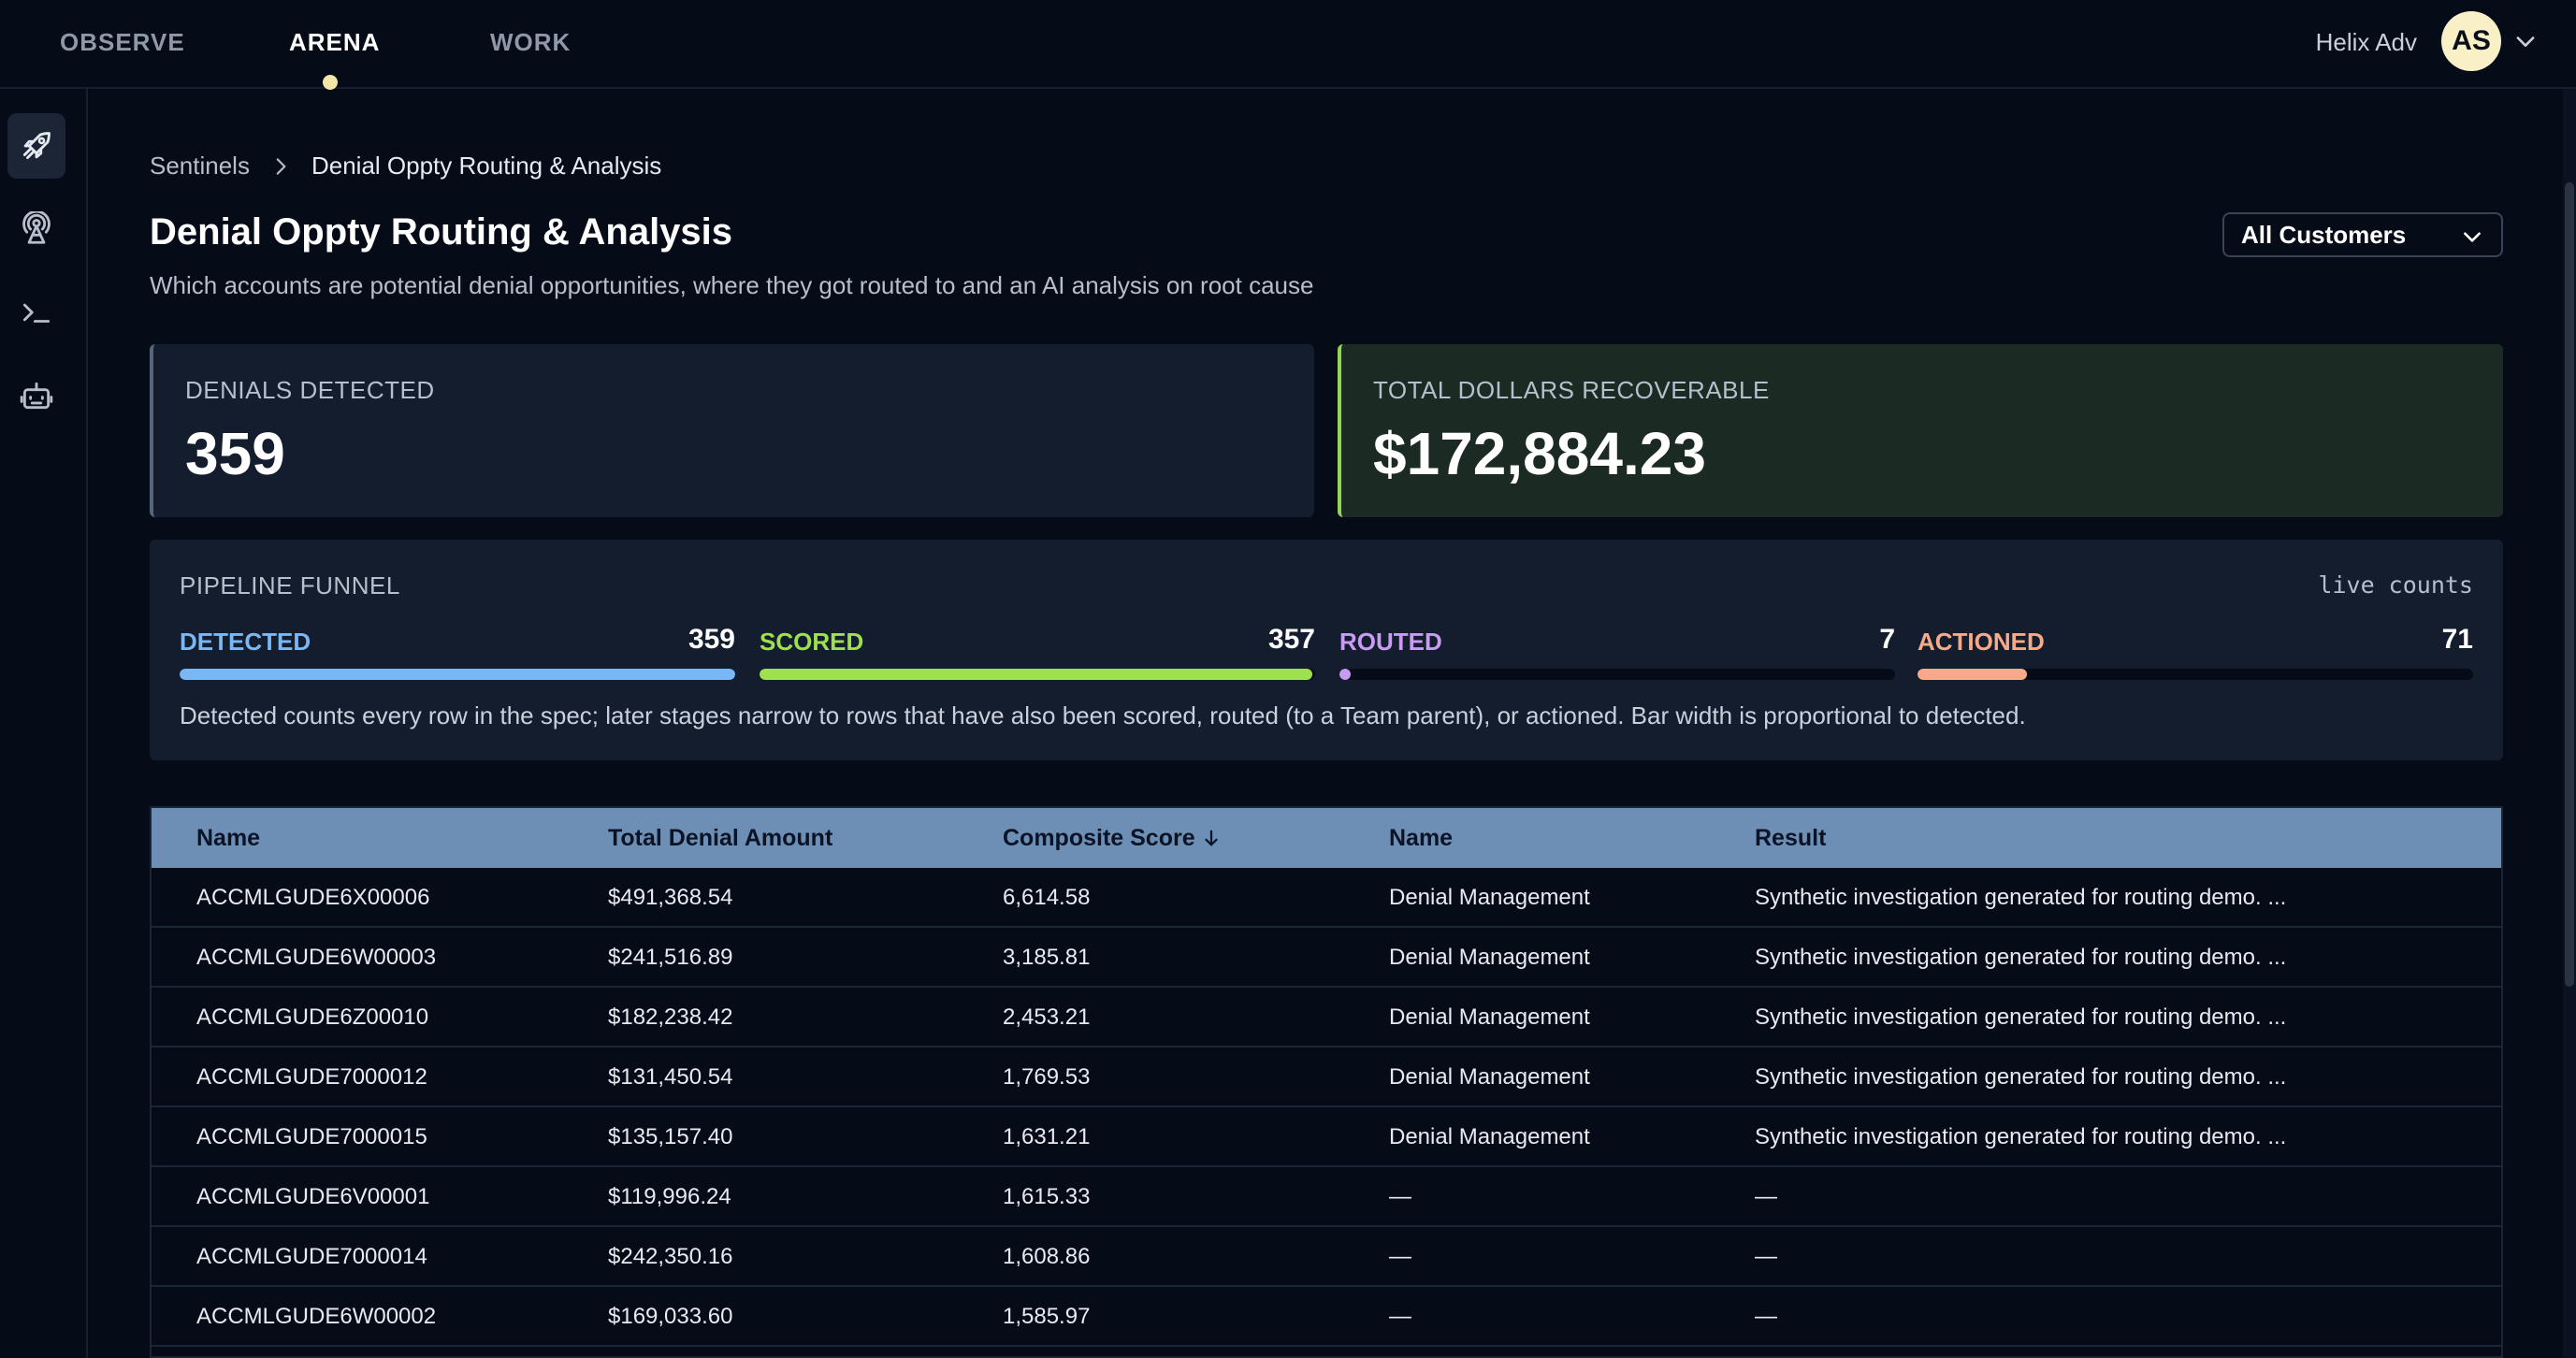 The image size is (2576, 1358). What do you see at coordinates (1982, 642) in the screenshot?
I see `funnel-stage-label: ACTIONED` at bounding box center [1982, 642].